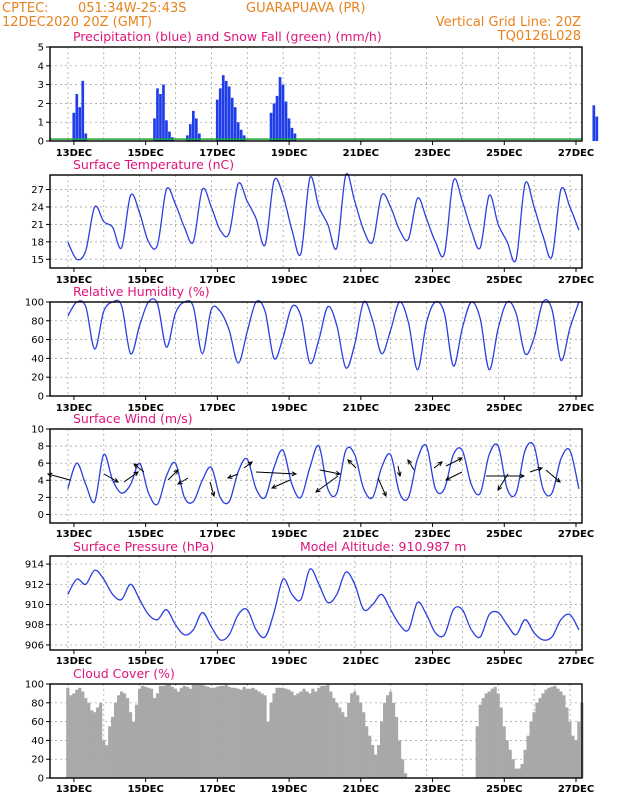 The width and height of the screenshot is (618, 800). I want to click on cloud-xtick-label: 17DEC, so click(217, 789).